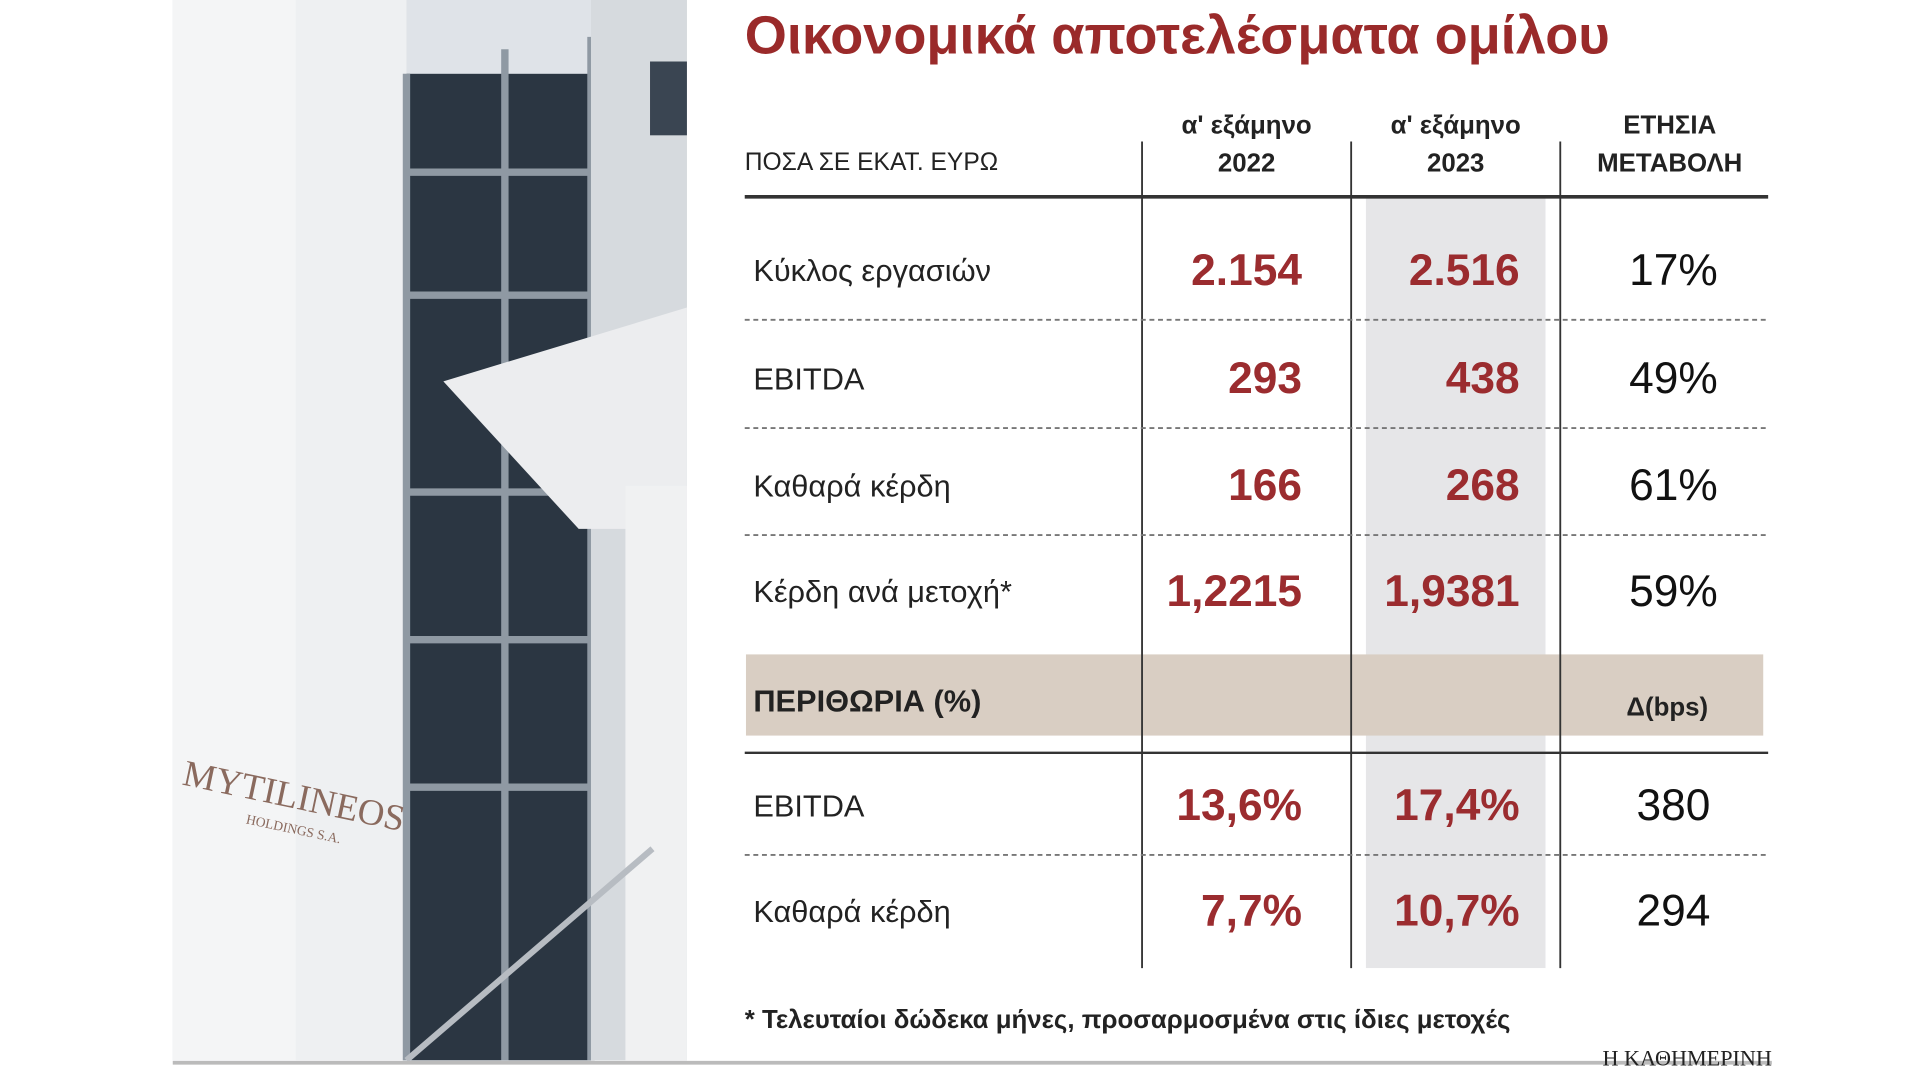  Describe the element at coordinates (882, 591) in the screenshot. I see `row-label: Κέρδη ανά μετοχή*` at that location.